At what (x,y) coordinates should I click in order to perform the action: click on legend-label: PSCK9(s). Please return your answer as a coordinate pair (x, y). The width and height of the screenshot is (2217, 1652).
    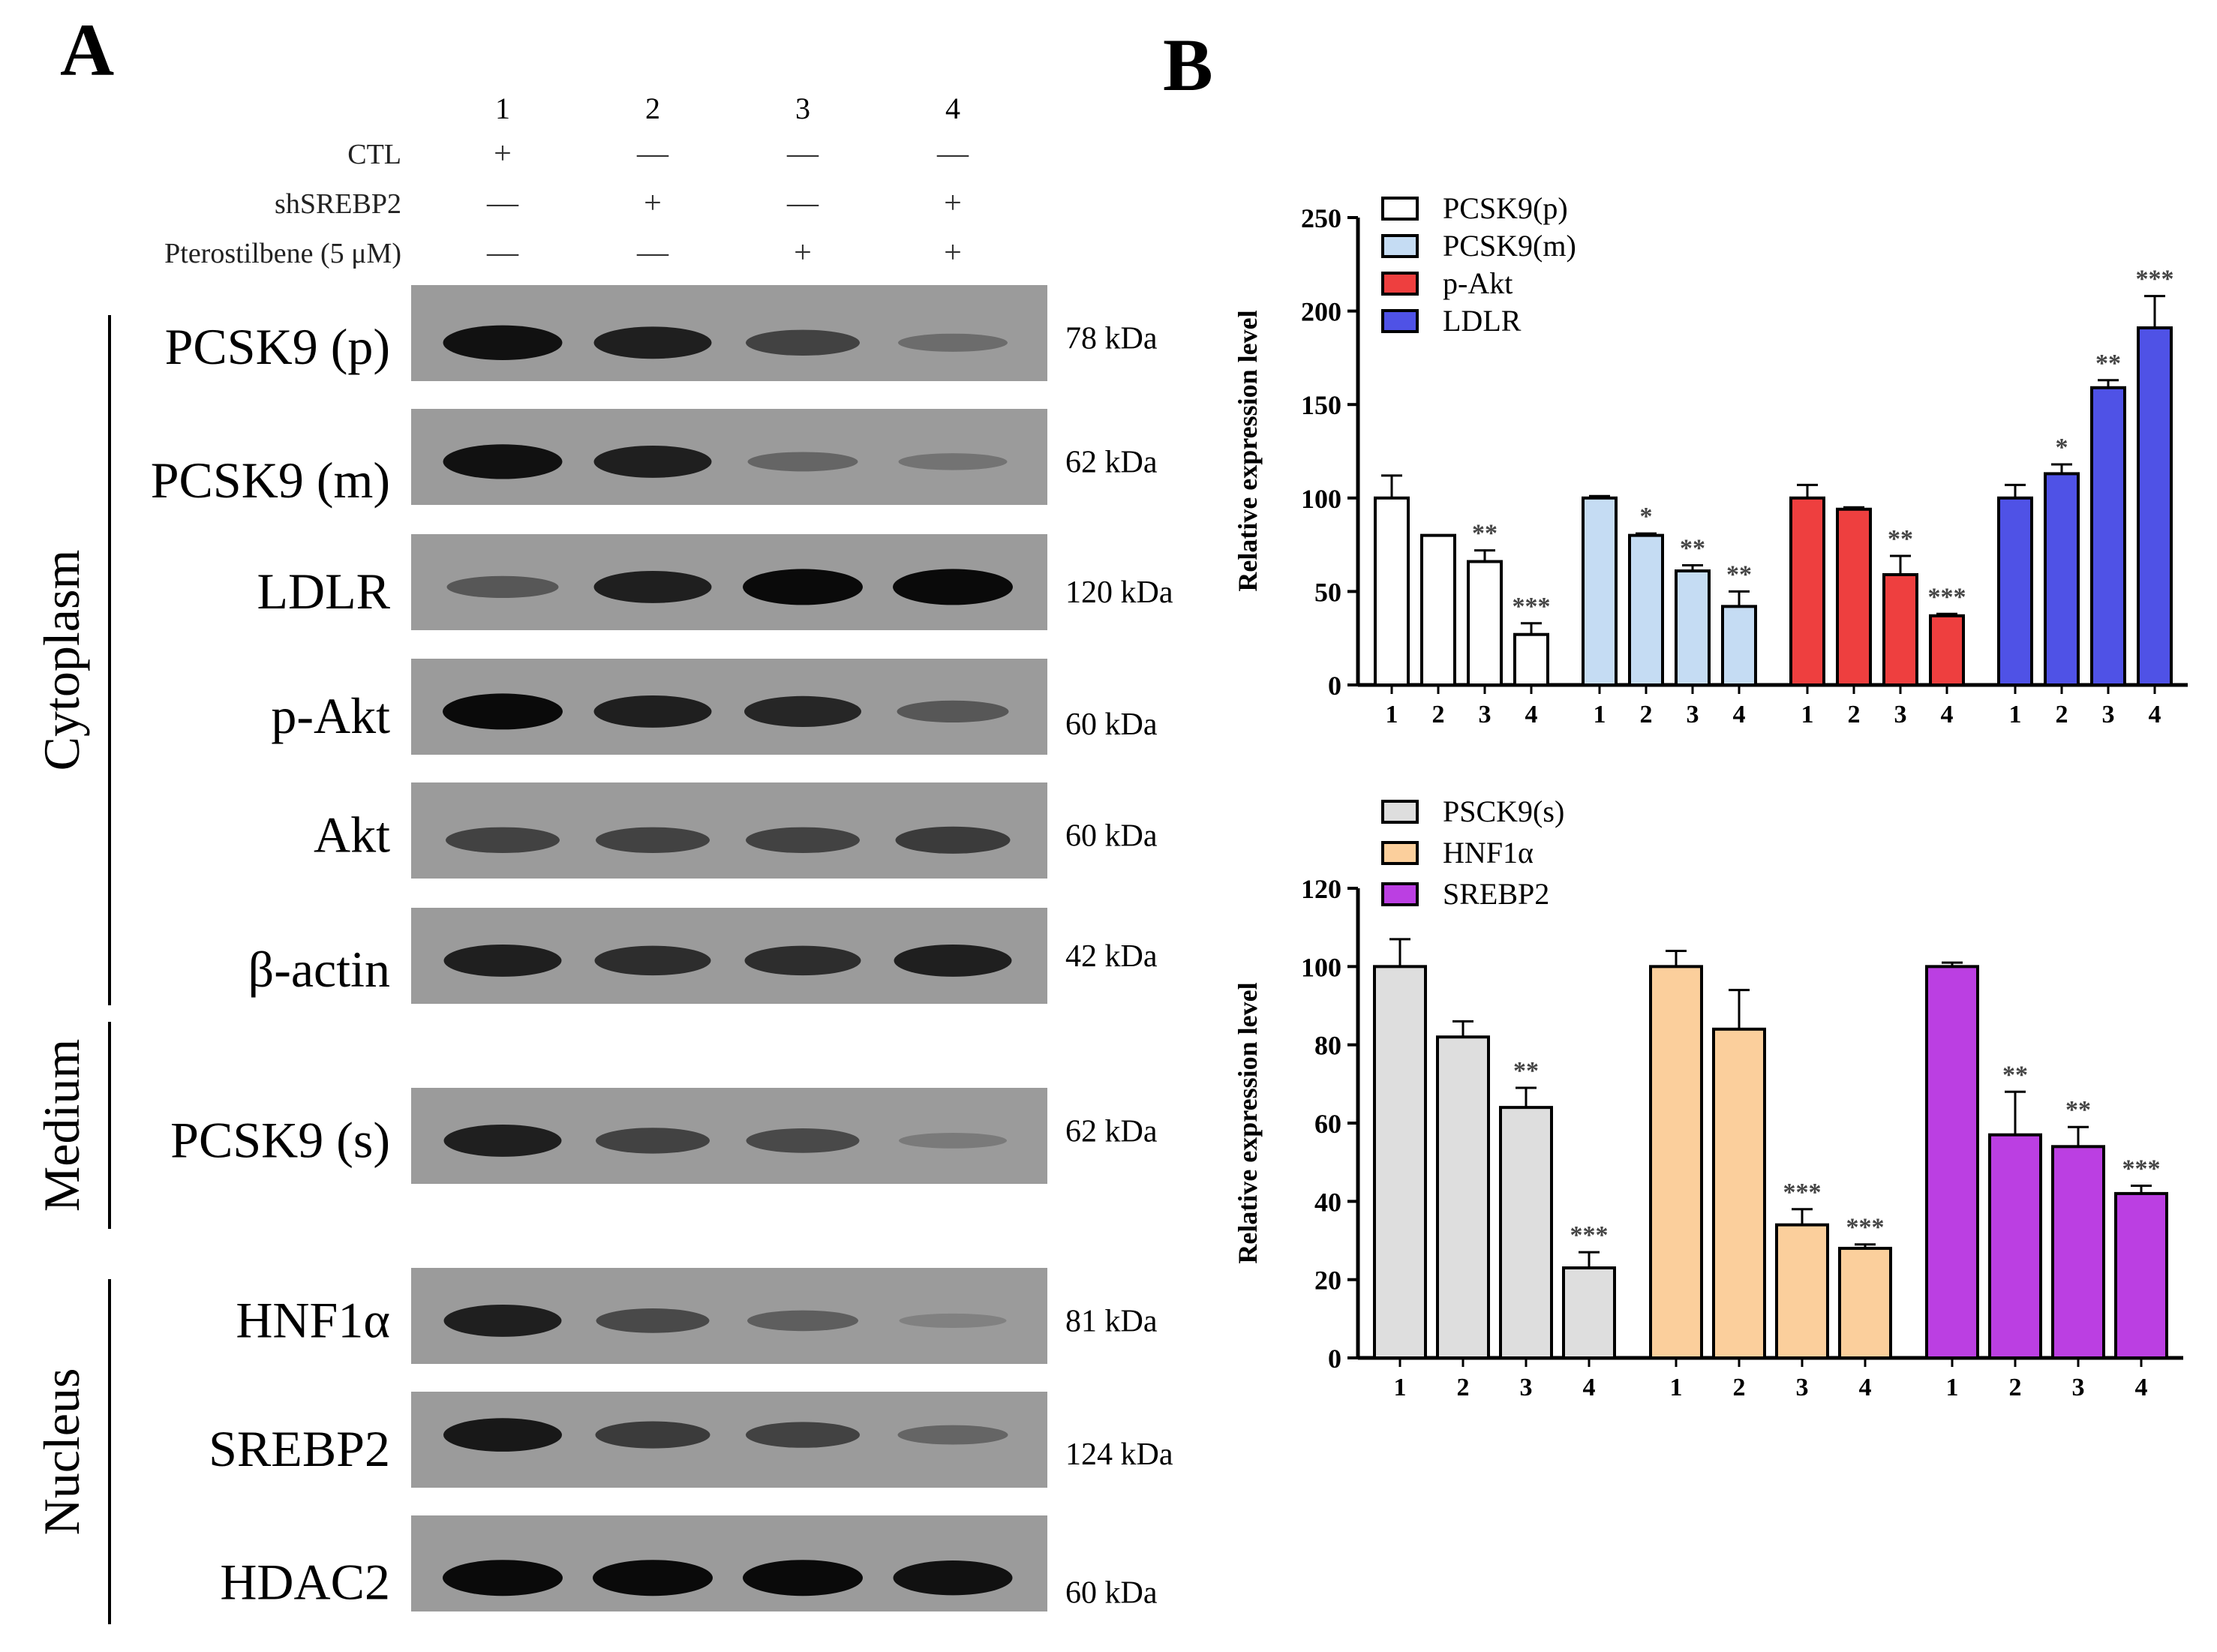
    Looking at the image, I should click on (1503, 811).